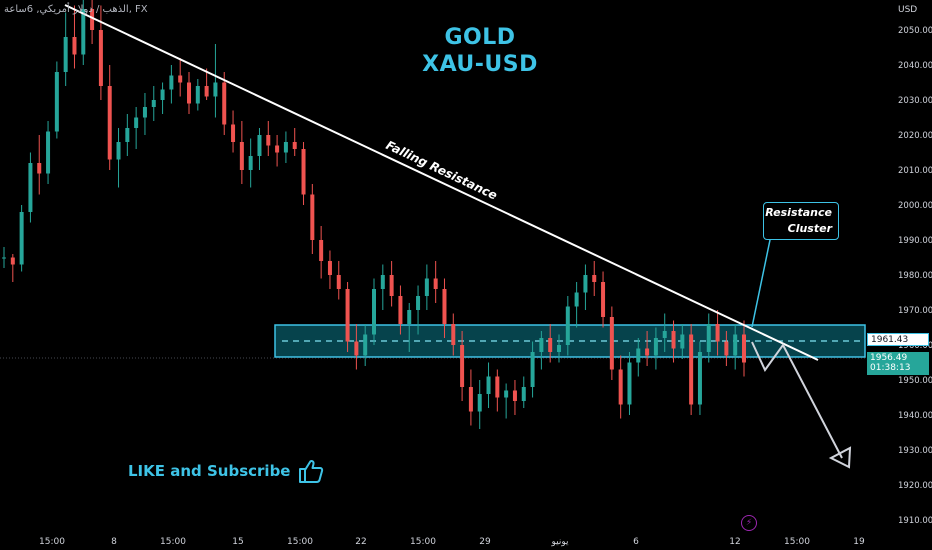 Image resolution: width=932 pixels, height=550 pixels. Describe the element at coordinates (480, 51) in the screenshot. I see `chart-title: GOLD XAU-USD` at that location.